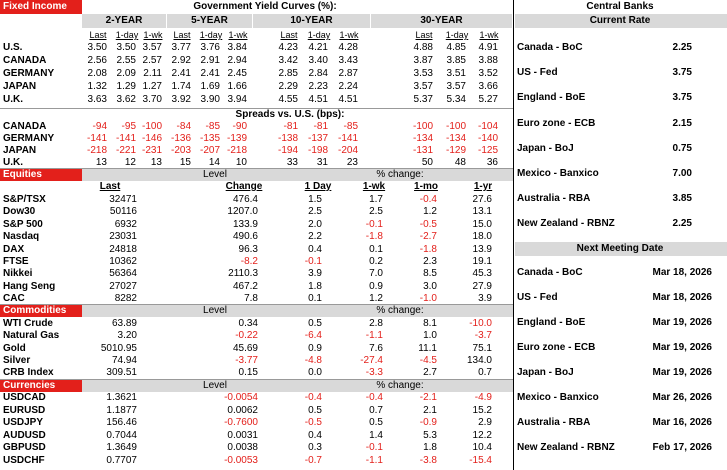 Image resolution: width=727 pixels, height=470 pixels. I want to click on market-value: 1.8, so click(430, 447).